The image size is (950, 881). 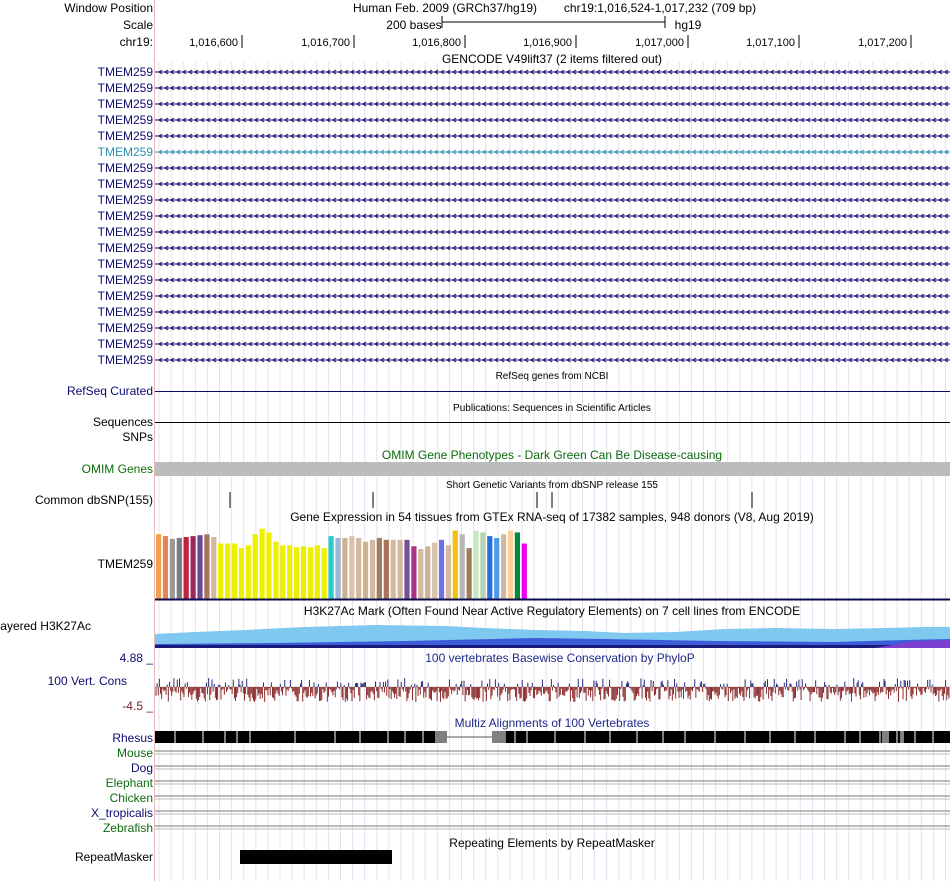 What do you see at coordinates (414, 25) in the screenshot?
I see `scale-text: 200 bases` at bounding box center [414, 25].